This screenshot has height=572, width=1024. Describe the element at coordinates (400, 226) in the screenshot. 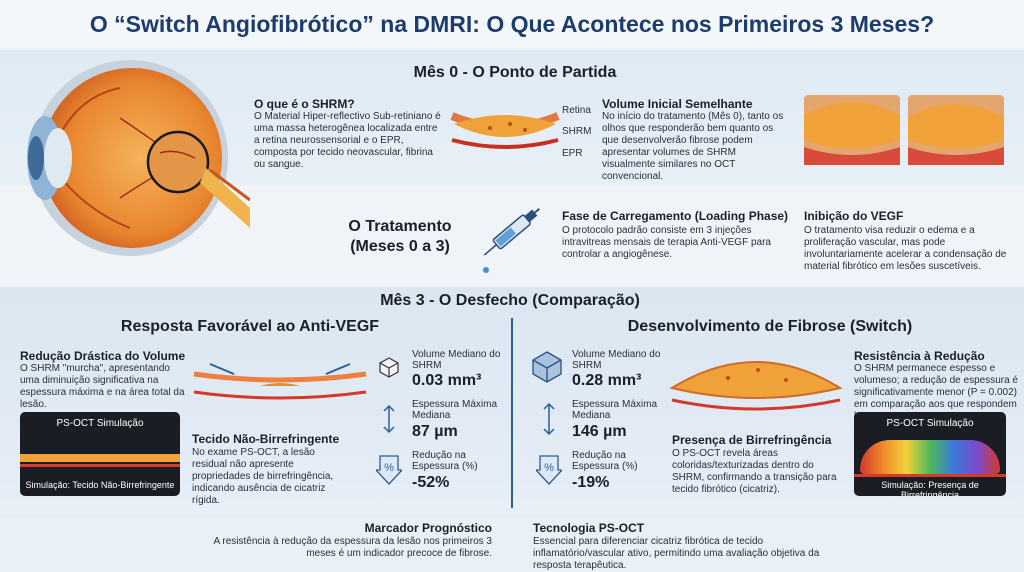

I see `treatment-heading-line1: O Tratamento` at that location.